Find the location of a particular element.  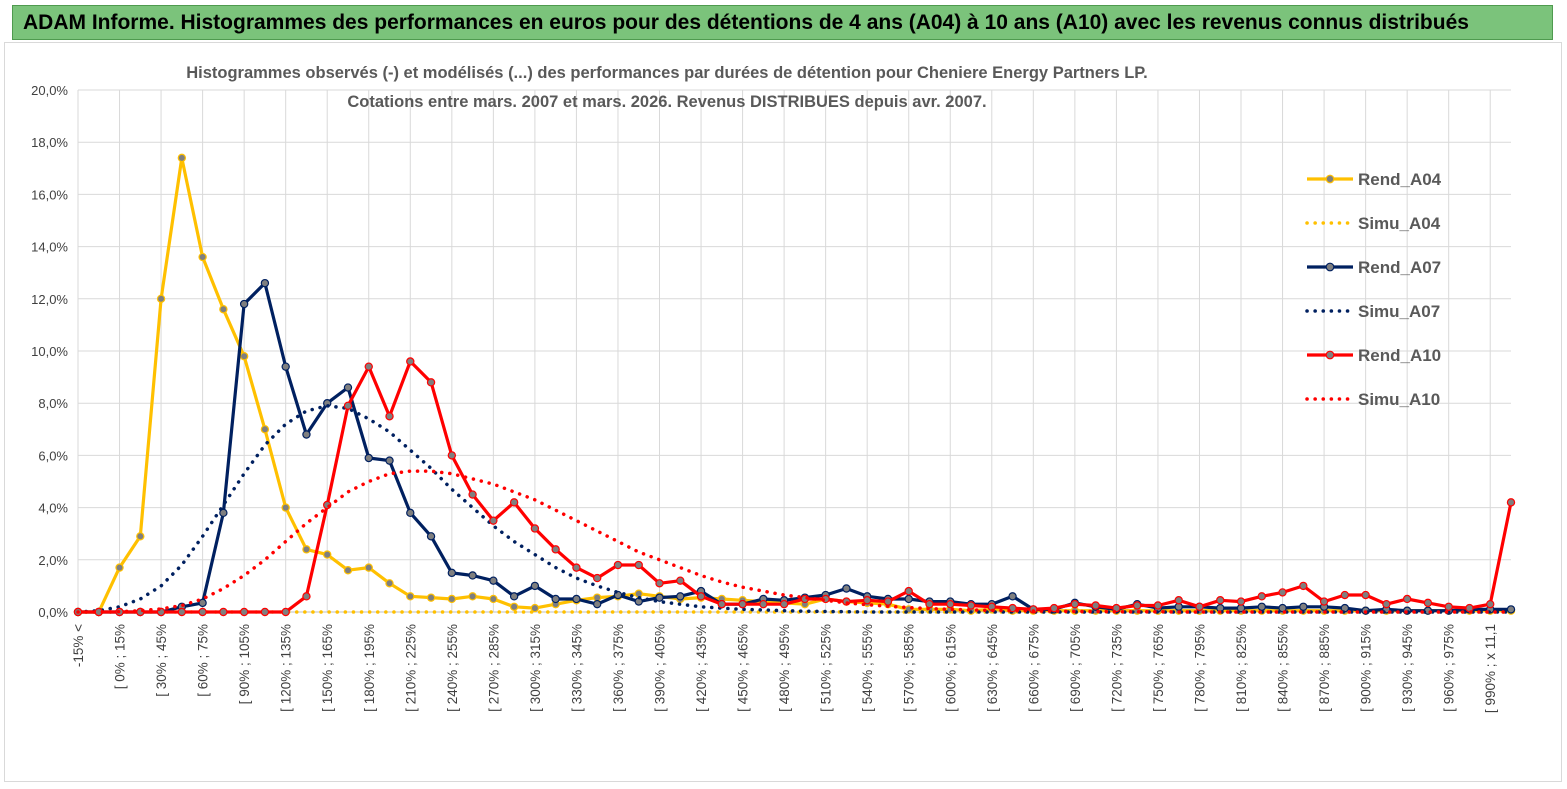

x-tick-label: [ 930% ; 945% is located at coordinates (1407, 668).